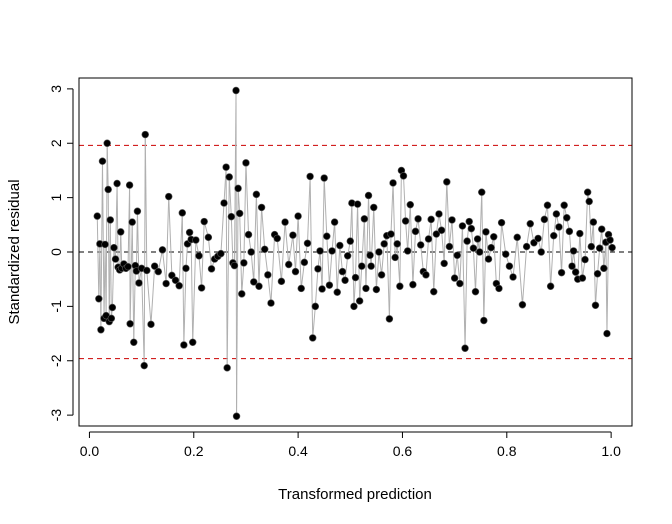 The height and width of the screenshot is (524, 672). Describe the element at coordinates (56, 360) in the screenshot. I see `y-tick-label: -2` at that location.